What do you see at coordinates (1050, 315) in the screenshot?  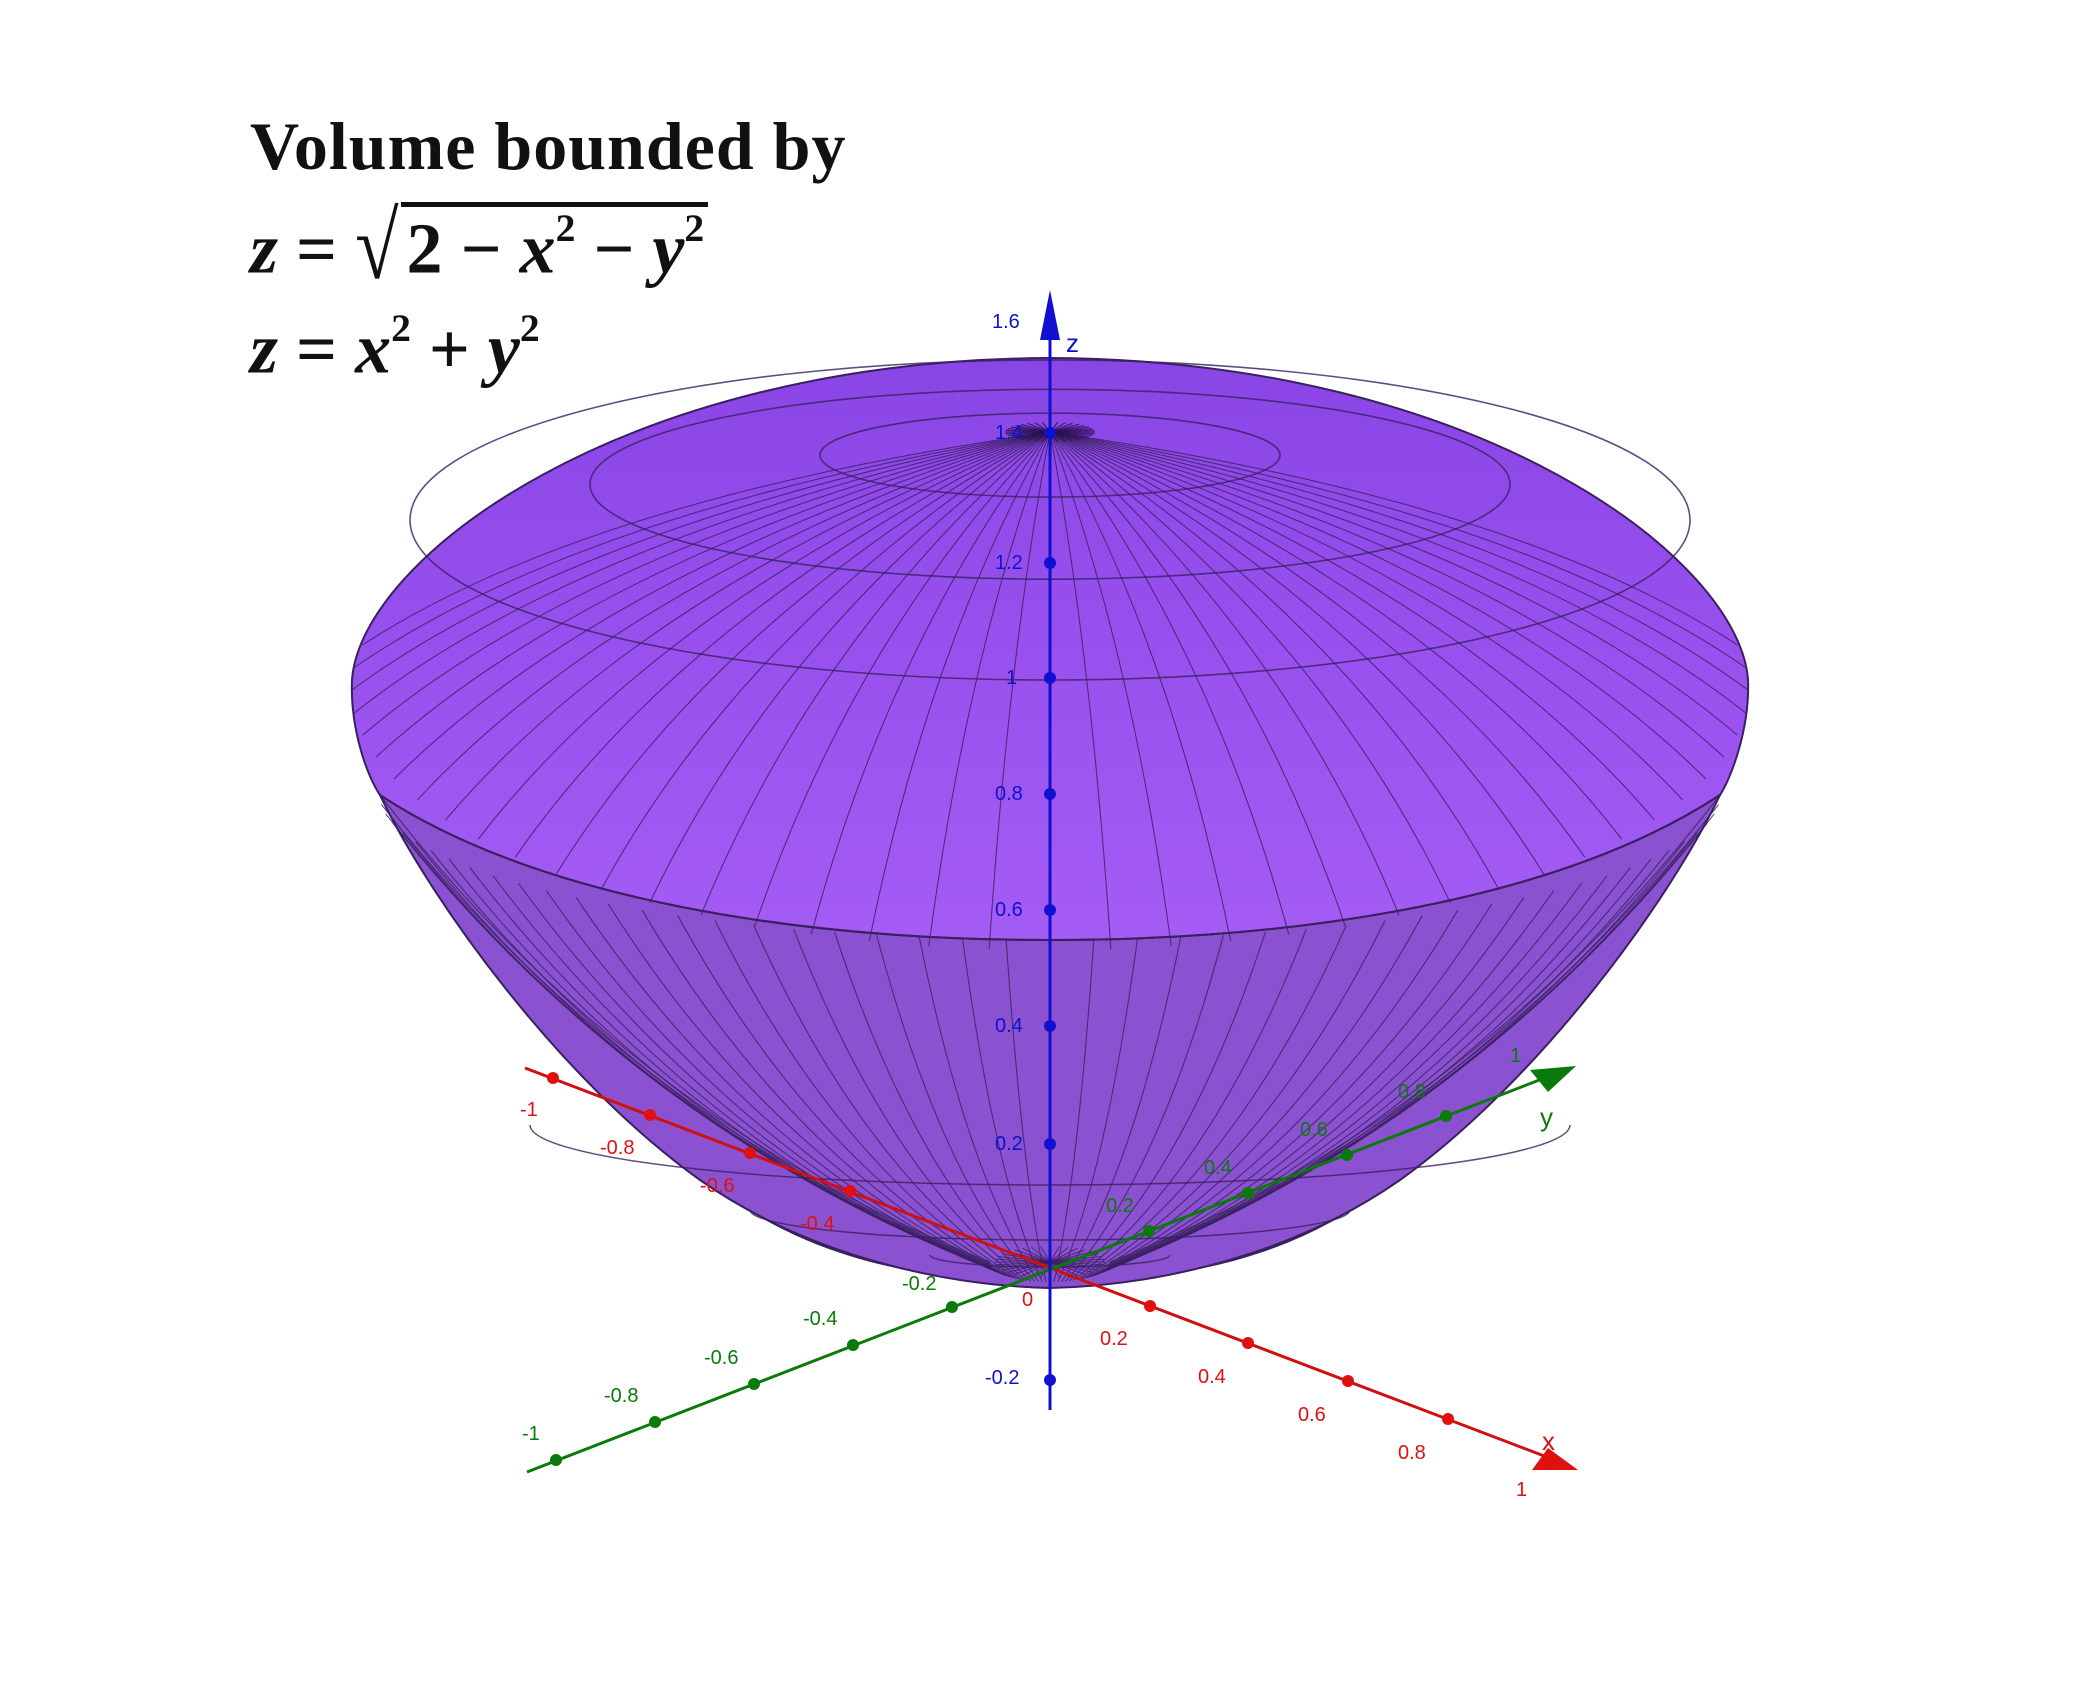 I see `z-axis-arrow` at bounding box center [1050, 315].